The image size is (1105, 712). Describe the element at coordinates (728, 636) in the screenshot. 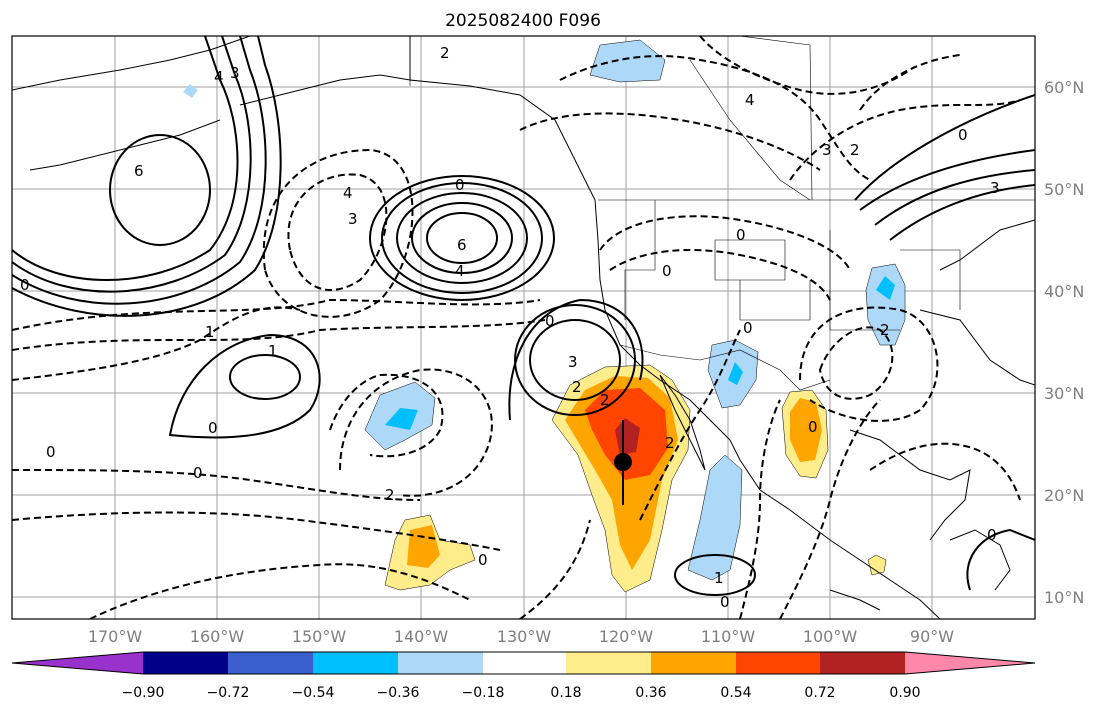

I see `lon-label: 110°W` at that location.